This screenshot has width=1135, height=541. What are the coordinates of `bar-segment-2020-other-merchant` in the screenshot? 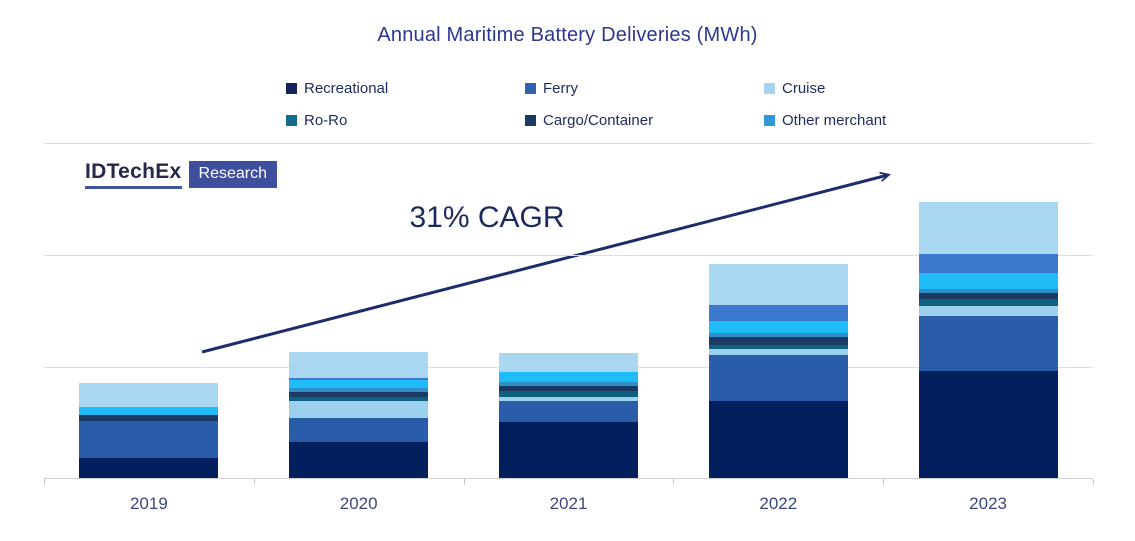 It's located at (359, 390).